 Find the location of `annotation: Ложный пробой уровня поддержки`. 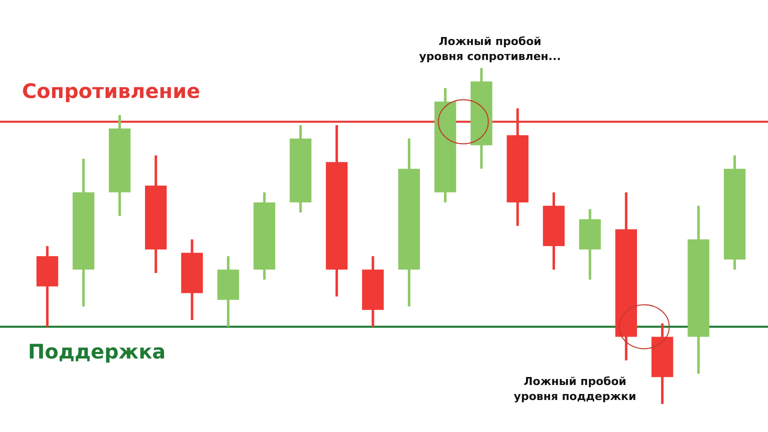

annotation: Ложный пробой уровня поддержки is located at coordinates (575, 389).